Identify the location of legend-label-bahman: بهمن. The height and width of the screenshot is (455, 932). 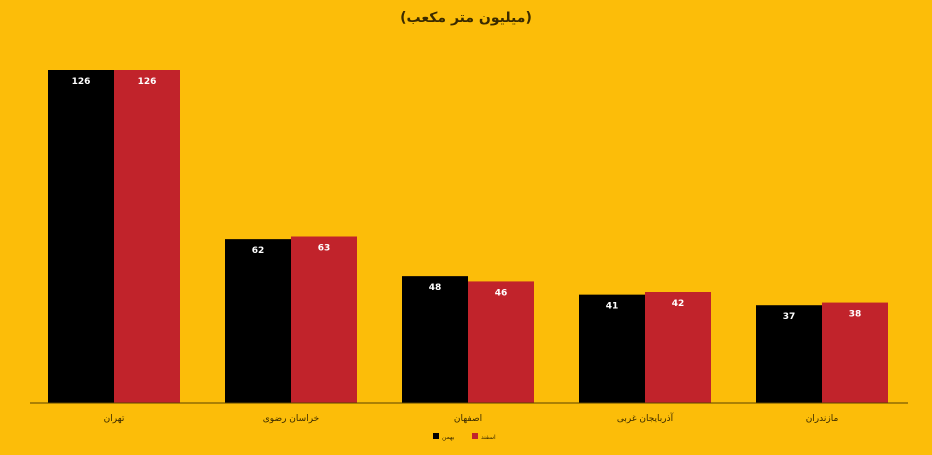
(448, 437).